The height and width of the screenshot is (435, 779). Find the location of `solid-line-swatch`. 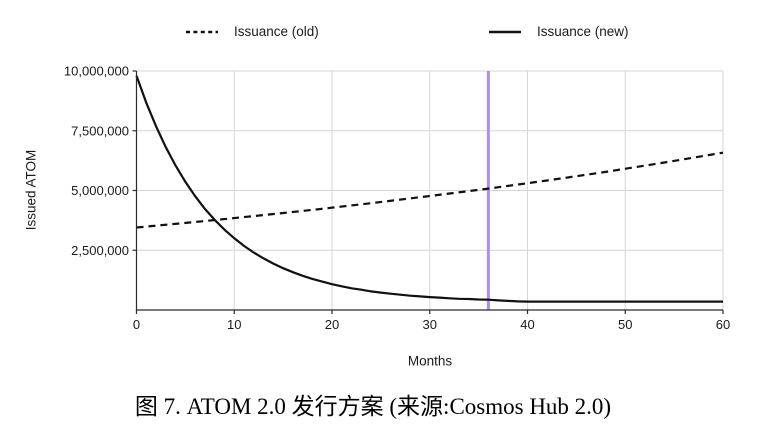

solid-line-swatch is located at coordinates (505, 32).